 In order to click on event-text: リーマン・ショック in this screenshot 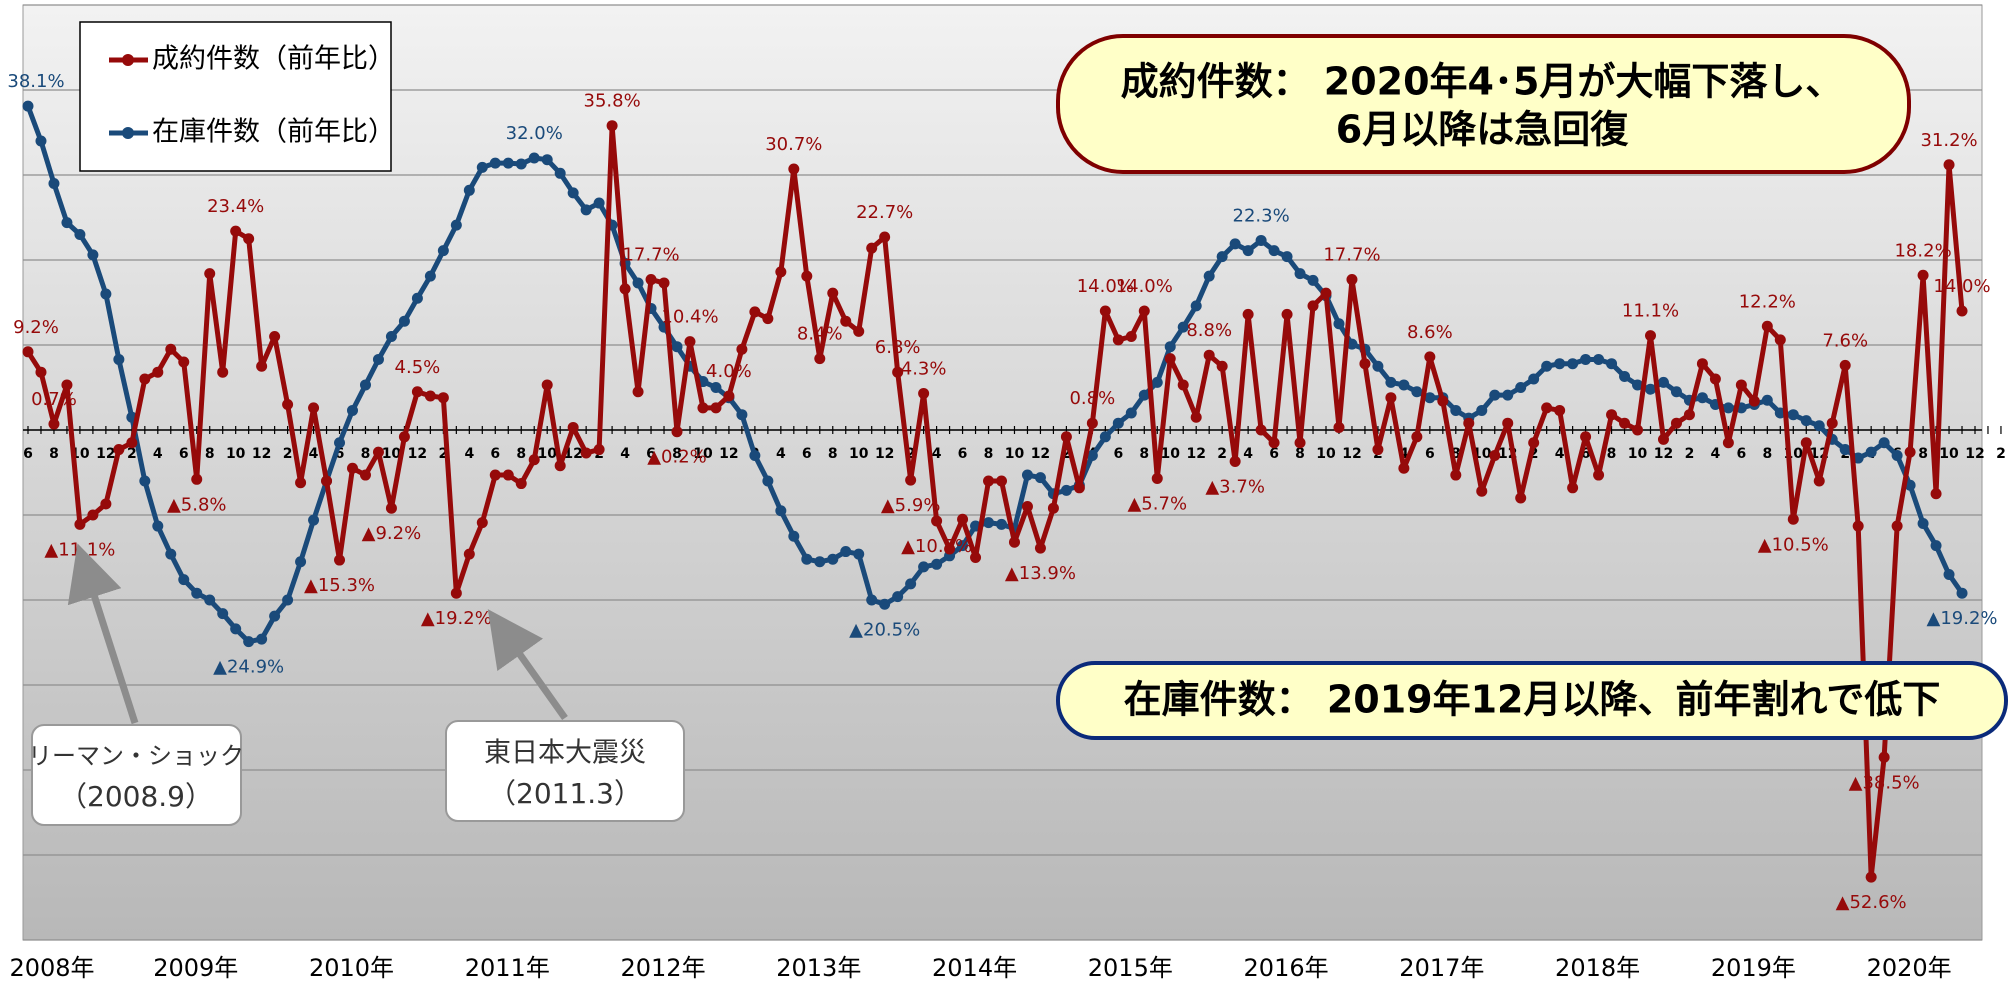, I will do `click(136, 756)`.